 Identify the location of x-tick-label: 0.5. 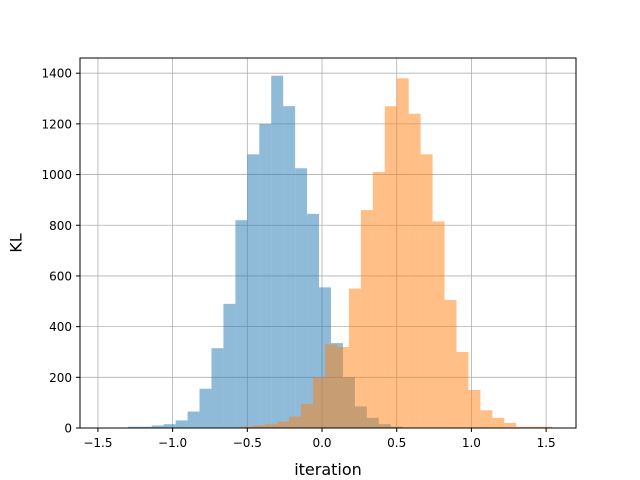
(396, 443).